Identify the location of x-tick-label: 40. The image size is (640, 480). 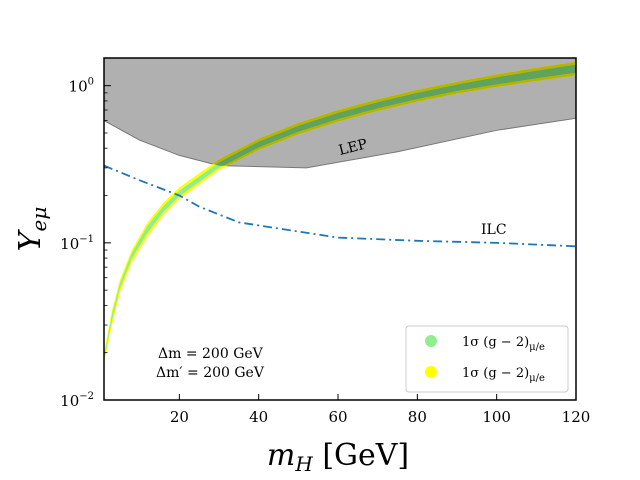
(258, 417).